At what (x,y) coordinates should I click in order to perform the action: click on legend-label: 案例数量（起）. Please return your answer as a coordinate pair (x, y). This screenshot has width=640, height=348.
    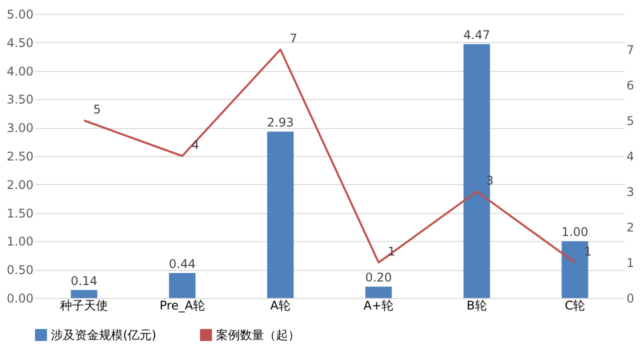
    Looking at the image, I should click on (258, 335).